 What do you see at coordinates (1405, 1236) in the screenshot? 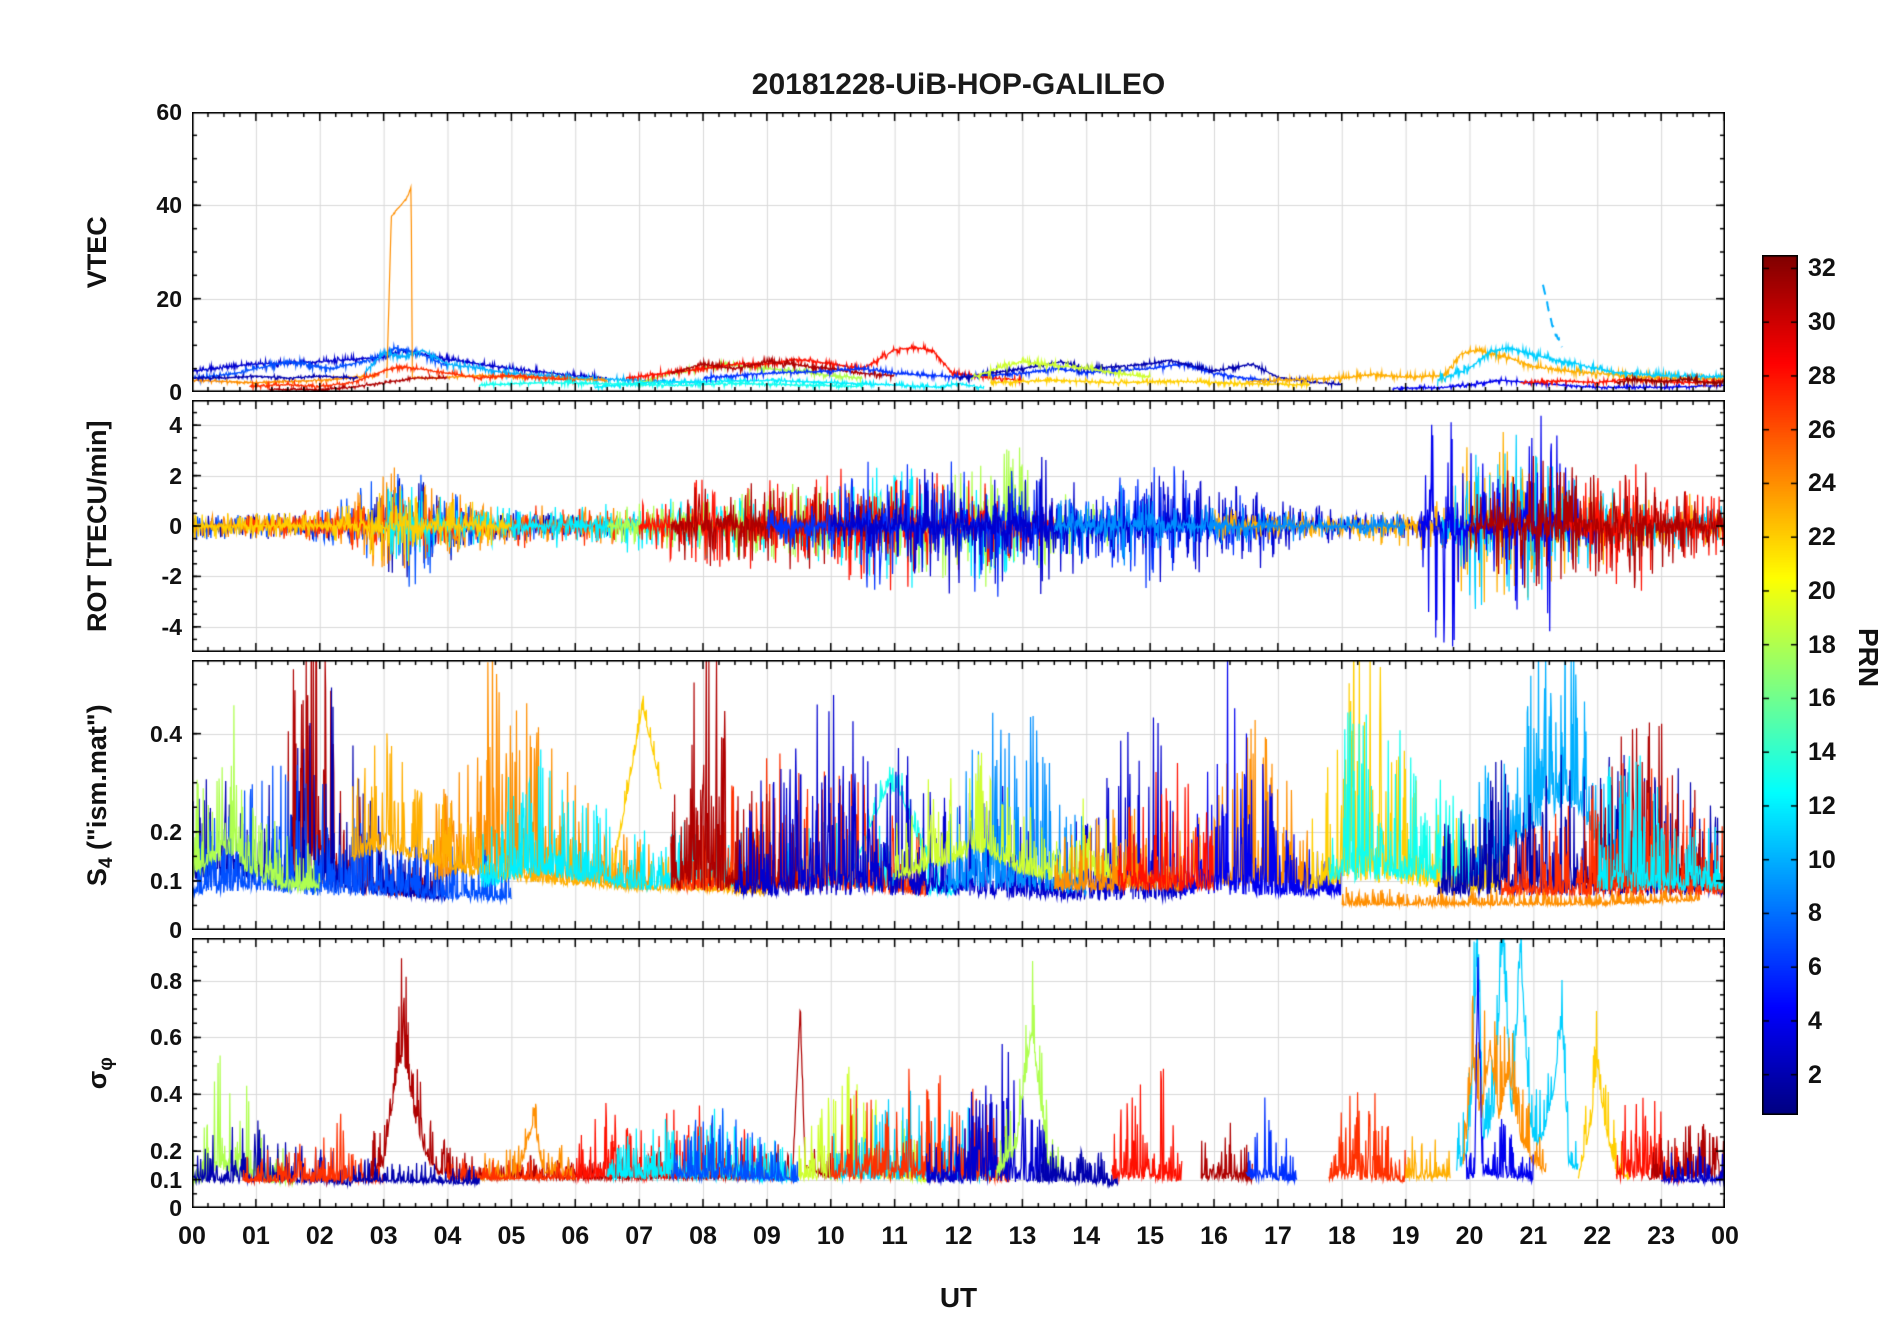
I see `x-tick-label: 19` at bounding box center [1405, 1236].